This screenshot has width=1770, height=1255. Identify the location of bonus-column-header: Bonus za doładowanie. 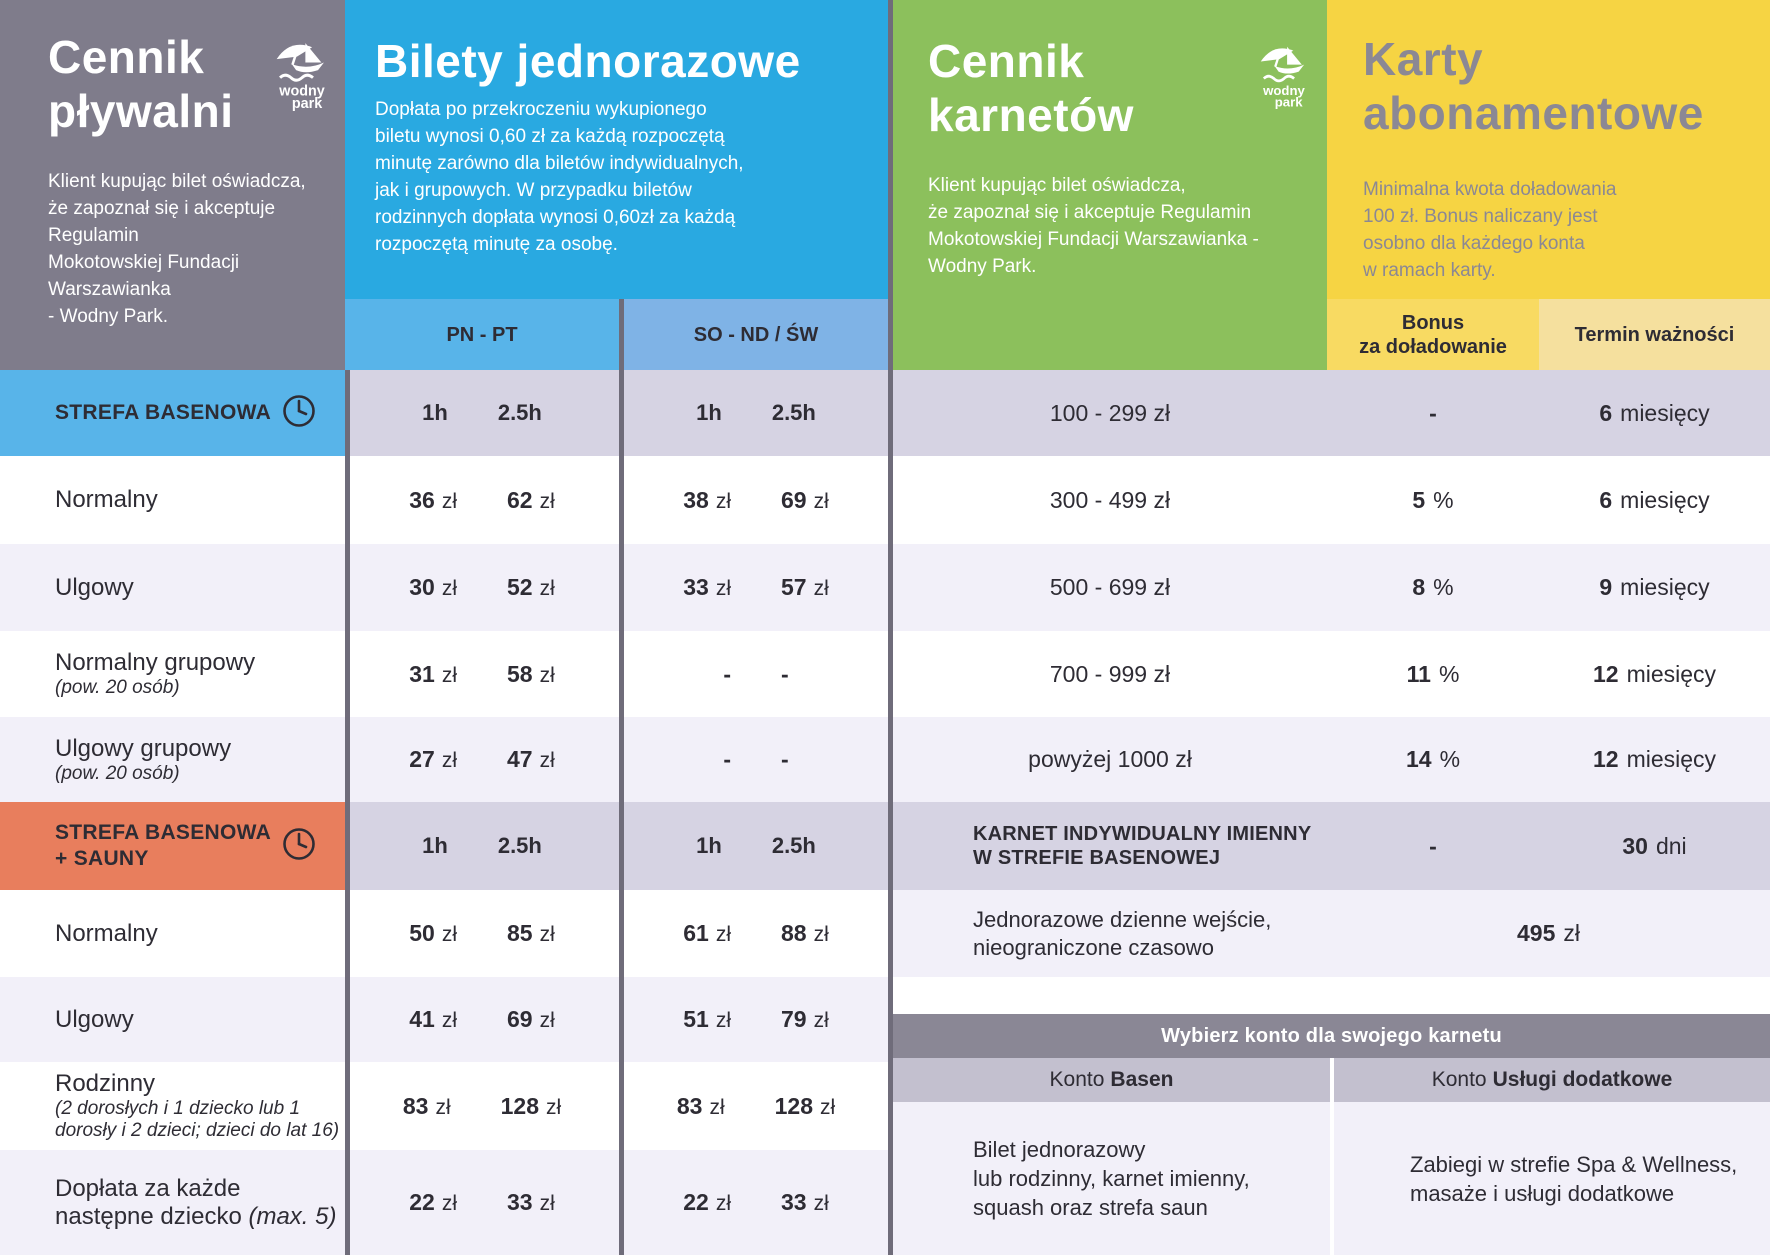
(1433, 334).